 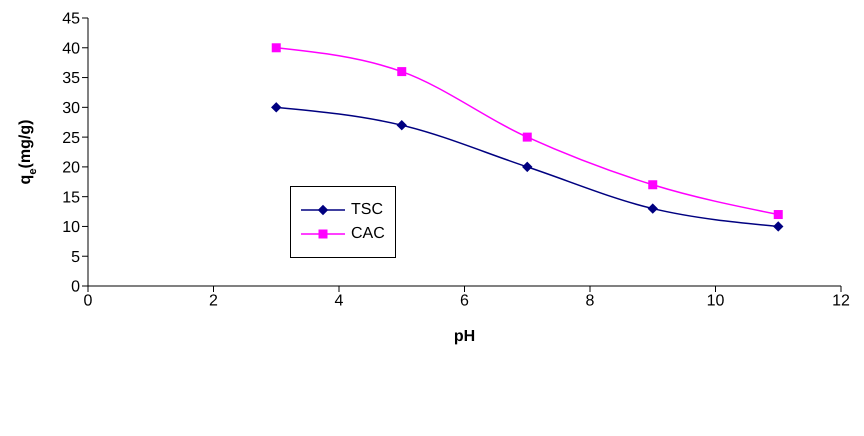 I want to click on y-tick-label: 25, so click(x=71, y=138).